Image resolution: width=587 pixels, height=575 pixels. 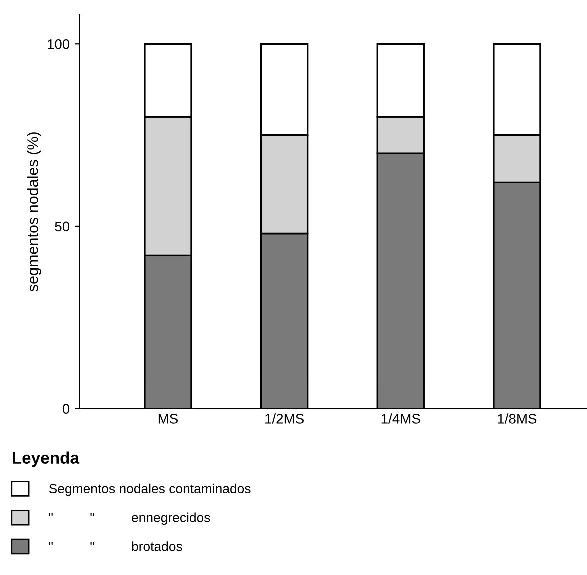 What do you see at coordinates (34, 212) in the screenshot?
I see `y-axis-title: segmentos nodales (%)` at bounding box center [34, 212].